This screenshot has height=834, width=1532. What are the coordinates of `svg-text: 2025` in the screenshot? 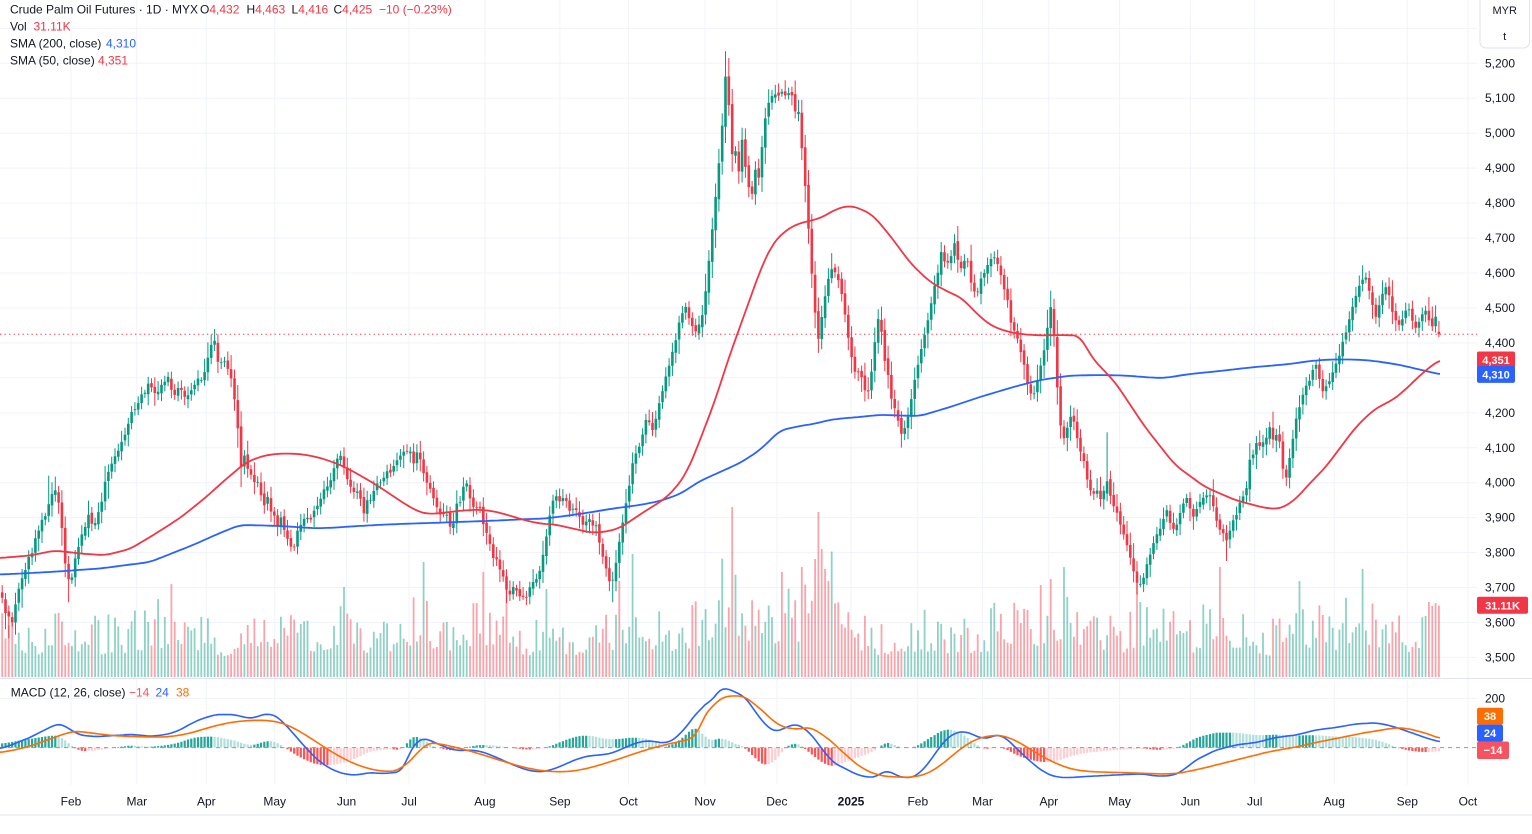 It's located at (851, 802).